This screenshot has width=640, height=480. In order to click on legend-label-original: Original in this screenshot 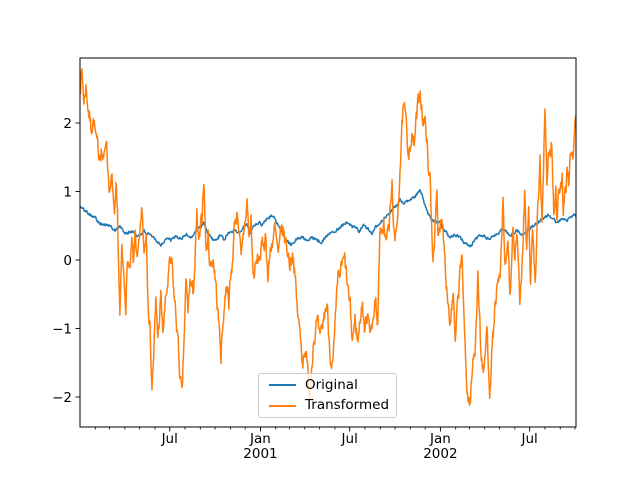, I will do `click(331, 384)`.